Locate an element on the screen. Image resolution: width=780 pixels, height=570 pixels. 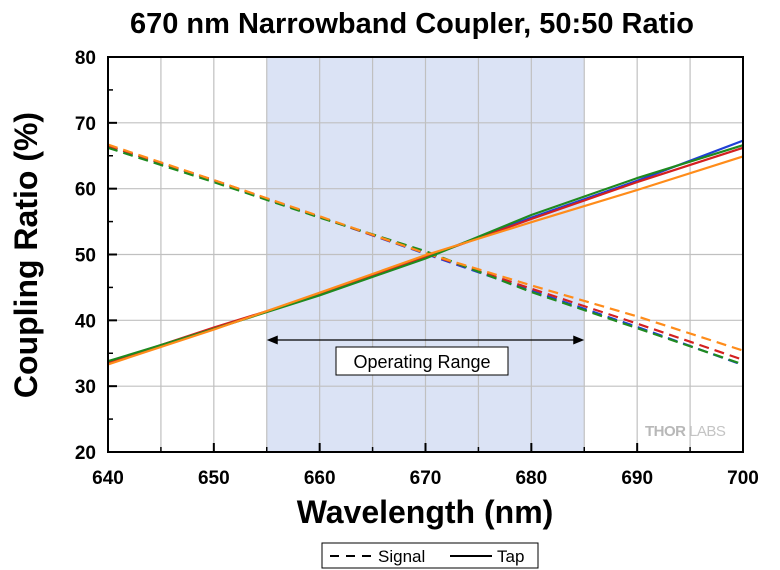
operating-range-arrowhead-left is located at coordinates (272, 340).